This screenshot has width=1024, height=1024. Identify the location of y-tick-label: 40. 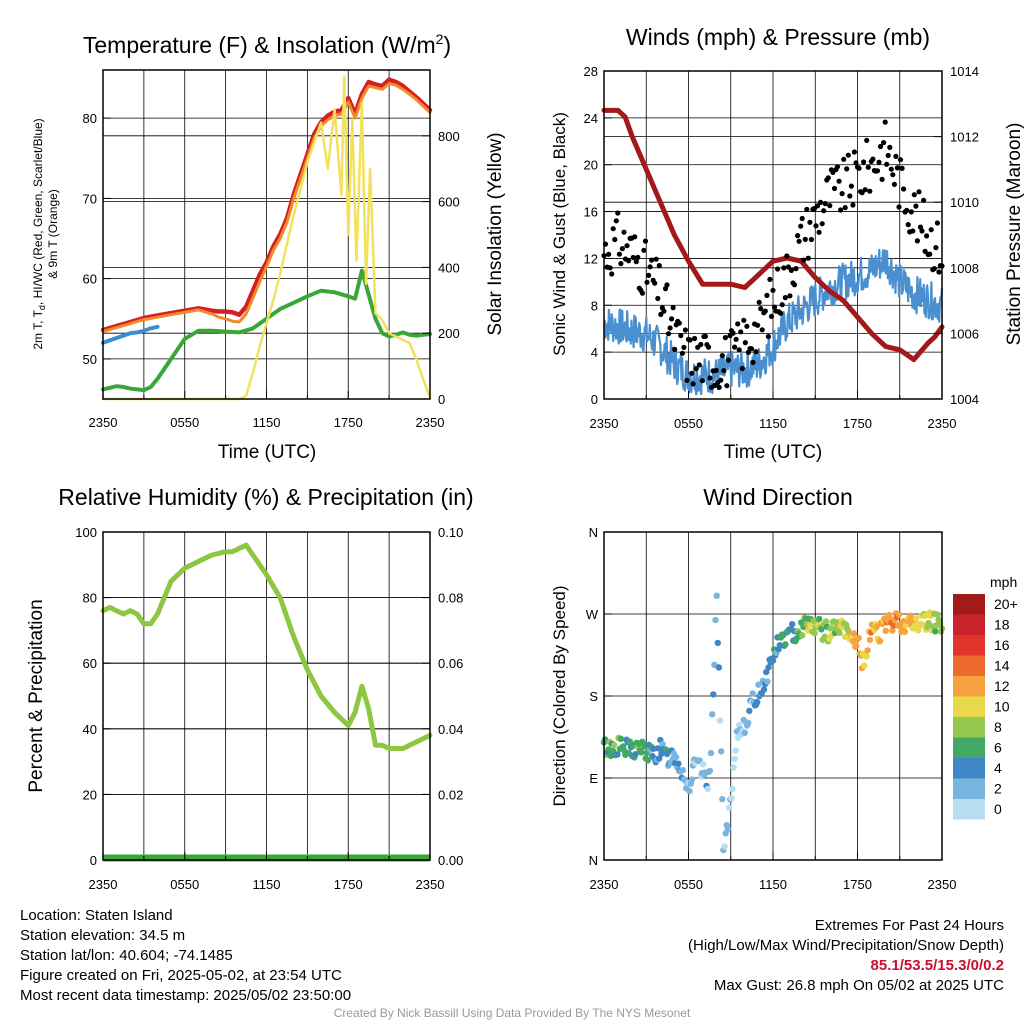
(90, 729).